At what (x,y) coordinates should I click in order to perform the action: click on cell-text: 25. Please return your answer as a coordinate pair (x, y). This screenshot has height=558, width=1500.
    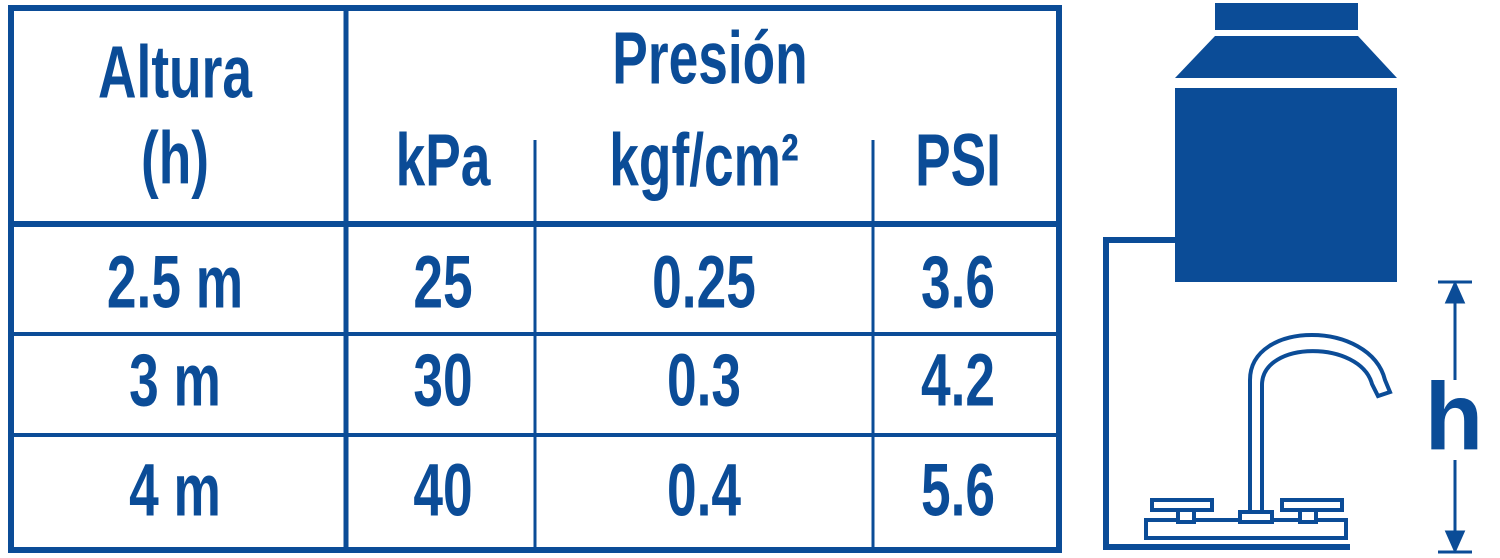
    Looking at the image, I should click on (442, 282).